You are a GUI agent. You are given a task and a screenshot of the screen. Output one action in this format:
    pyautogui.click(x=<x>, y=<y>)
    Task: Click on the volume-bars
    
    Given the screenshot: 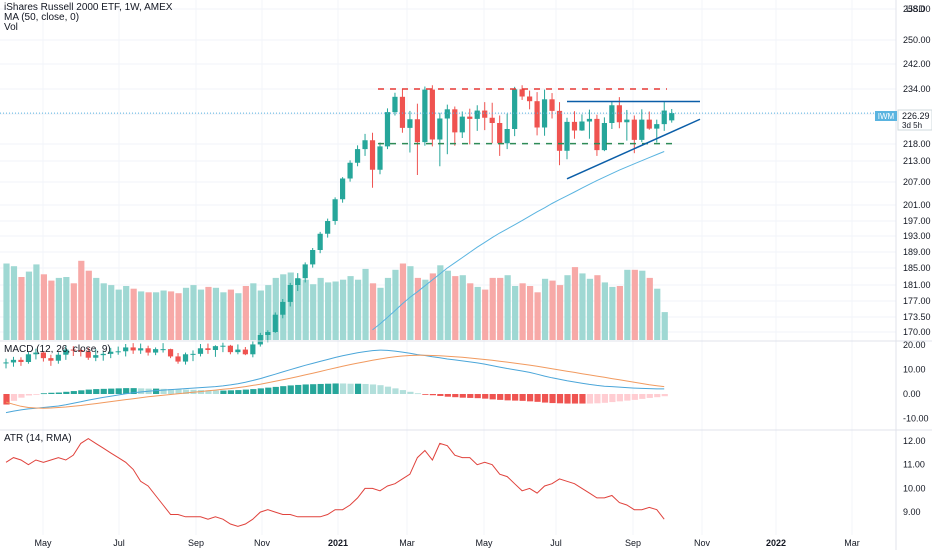 What is the action you would take?
    pyautogui.click(x=335, y=300)
    